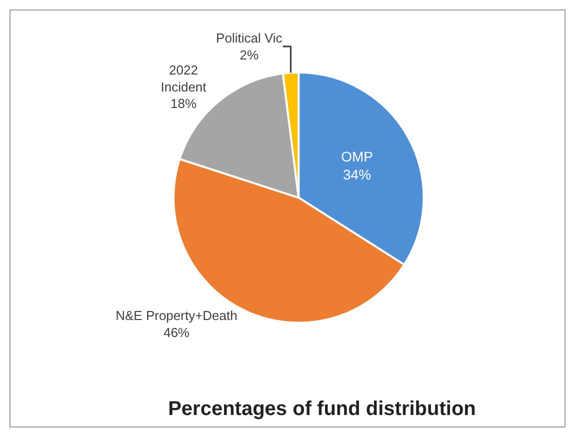 The image size is (575, 437). Describe the element at coordinates (183, 104) in the screenshot. I see `data-label: 18%` at that location.